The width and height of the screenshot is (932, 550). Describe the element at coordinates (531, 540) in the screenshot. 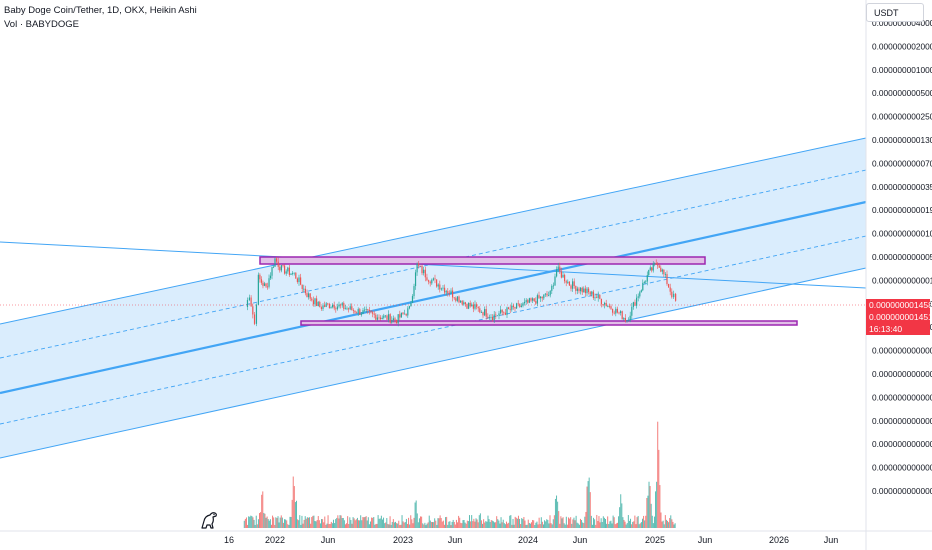

I see `time-axis: 16 2022 Jun 2023 Jun 2024 Jun 2025 Jun 2026 Jun` at that location.